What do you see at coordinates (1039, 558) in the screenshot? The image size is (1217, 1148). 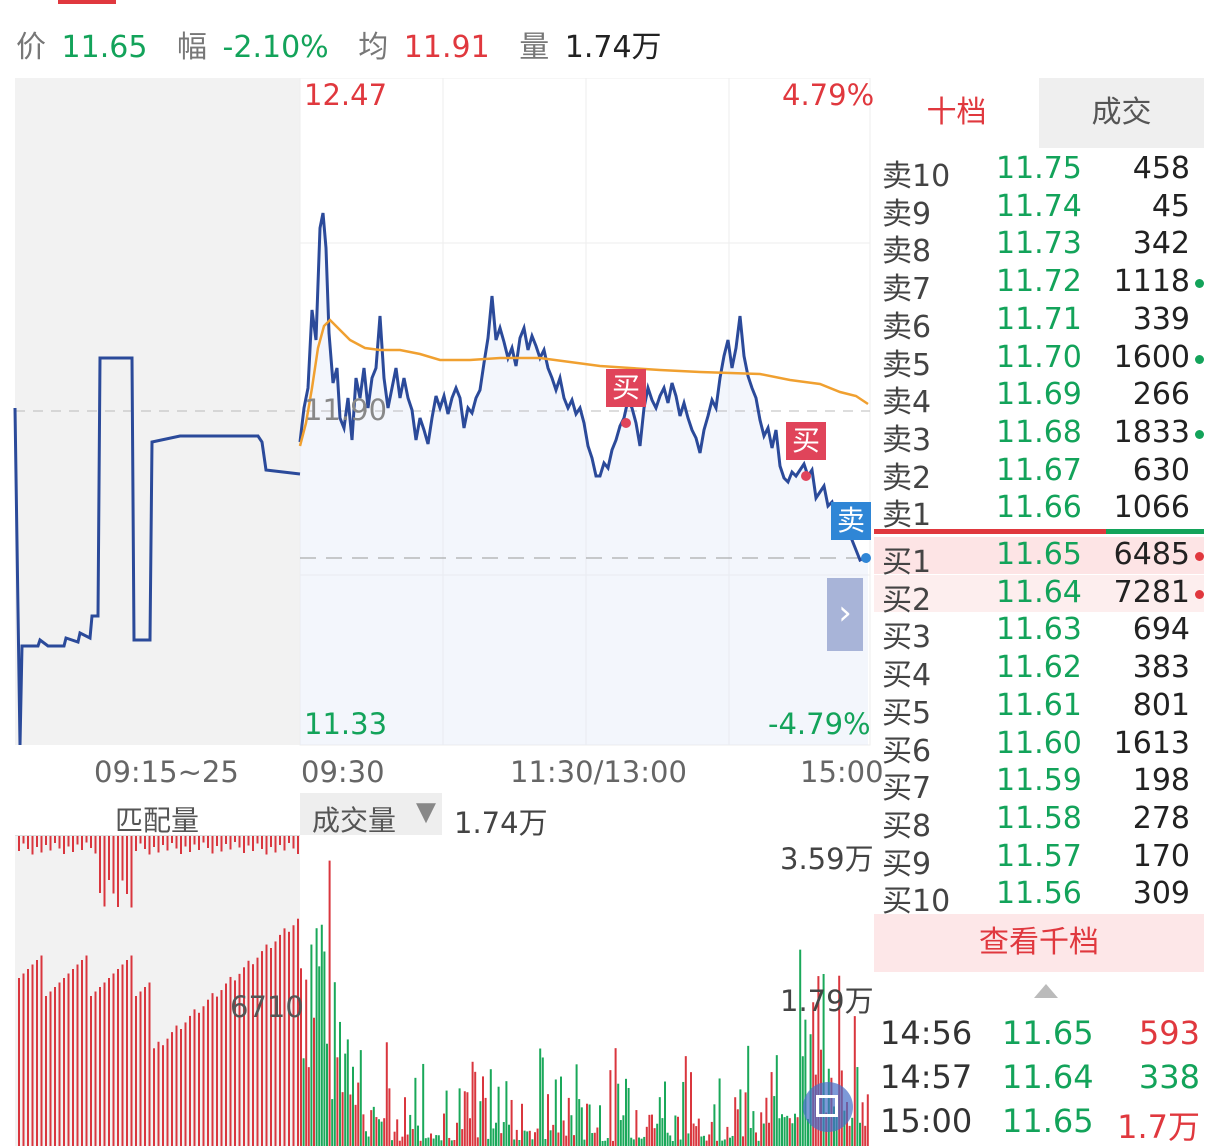 I see `bid-row: 买1 11.65 6485` at bounding box center [1039, 558].